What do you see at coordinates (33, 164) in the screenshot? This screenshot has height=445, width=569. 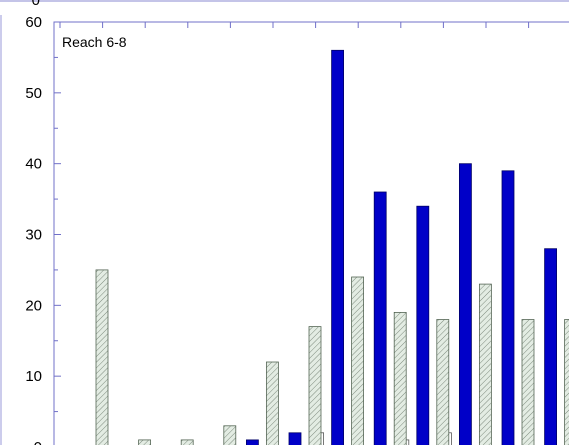 I see `y-tick-label: 40` at bounding box center [33, 164].